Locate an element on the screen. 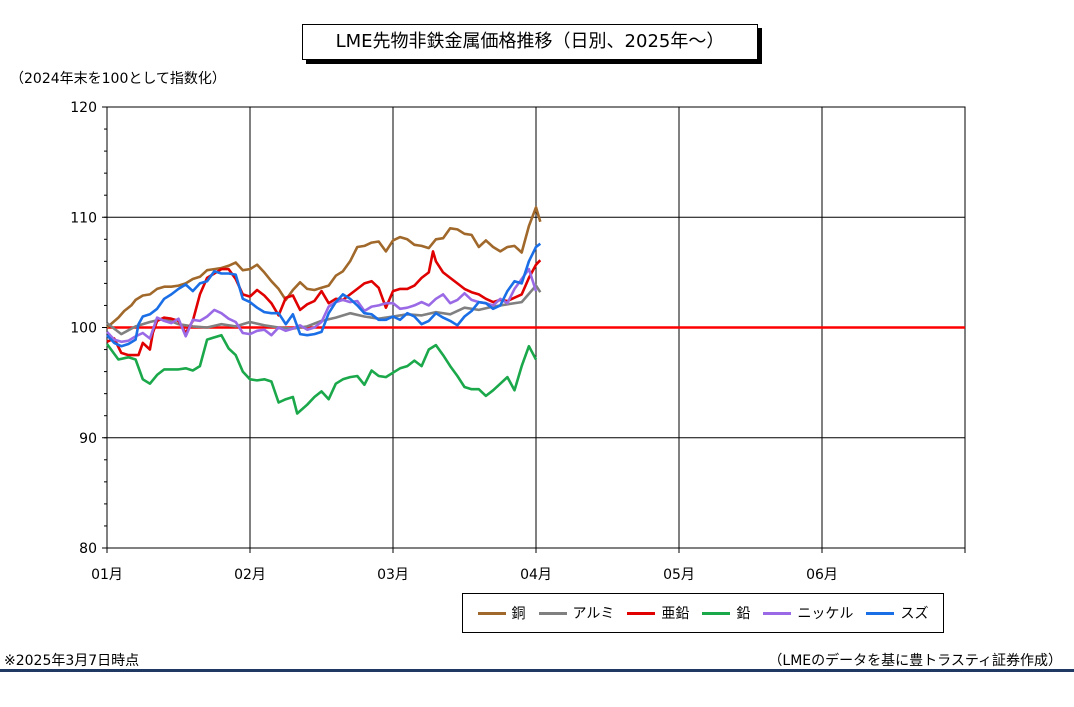  series-line-鉛 is located at coordinates (321, 374).